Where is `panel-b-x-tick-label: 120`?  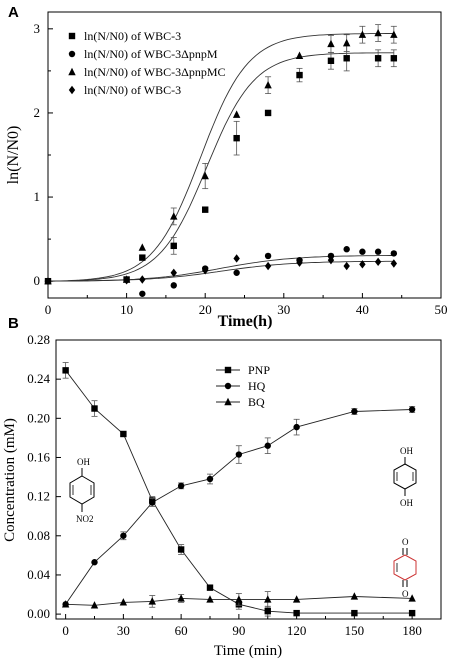
panel-b-x-tick-label: 120 is located at coordinates (297, 630).